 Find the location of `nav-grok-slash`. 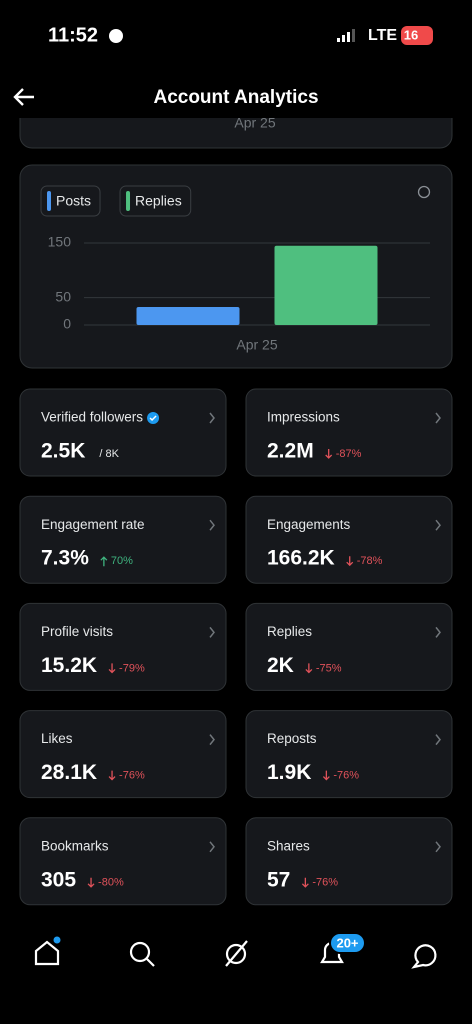

nav-grok-slash is located at coordinates (236, 953).